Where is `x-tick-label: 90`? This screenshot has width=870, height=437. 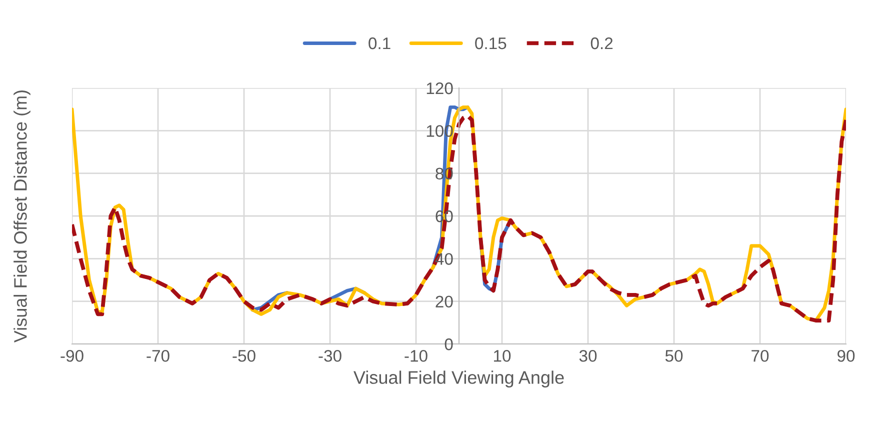
x-tick-label: 90 is located at coordinates (846, 356).